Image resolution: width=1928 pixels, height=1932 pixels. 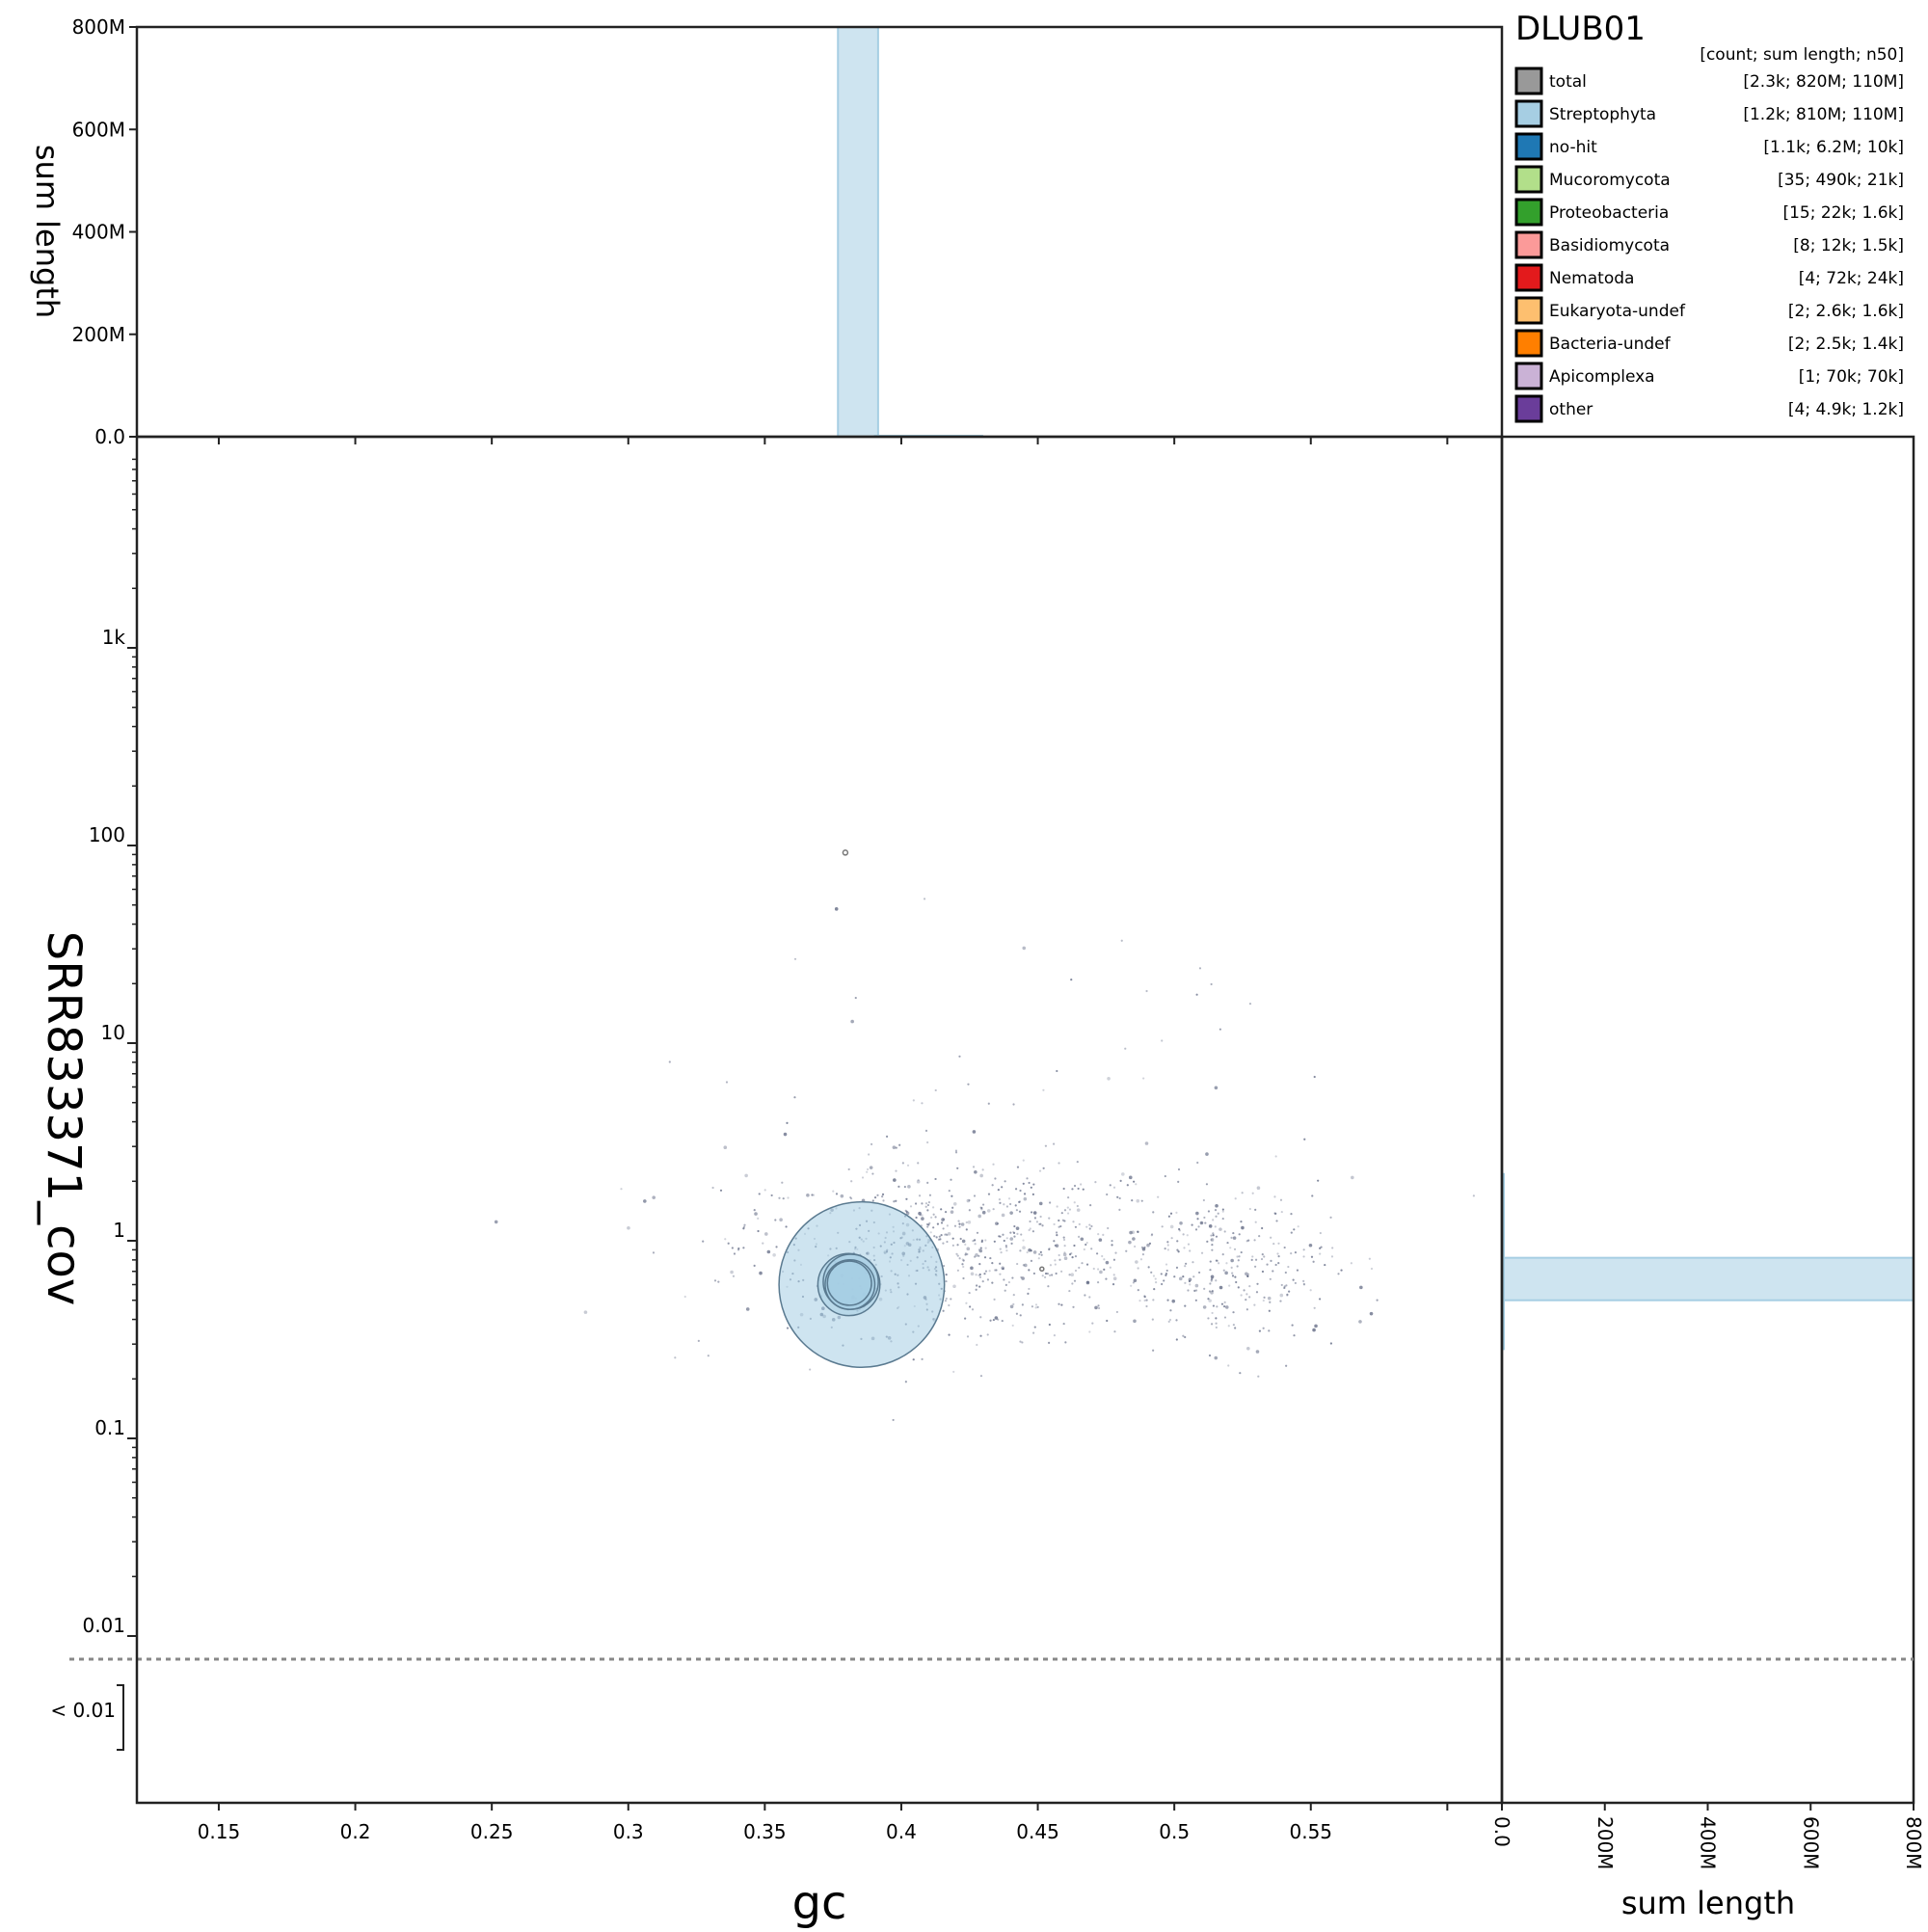 What do you see at coordinates (1708, 1279) in the screenshot?
I see `right-histogram-bar` at bounding box center [1708, 1279].